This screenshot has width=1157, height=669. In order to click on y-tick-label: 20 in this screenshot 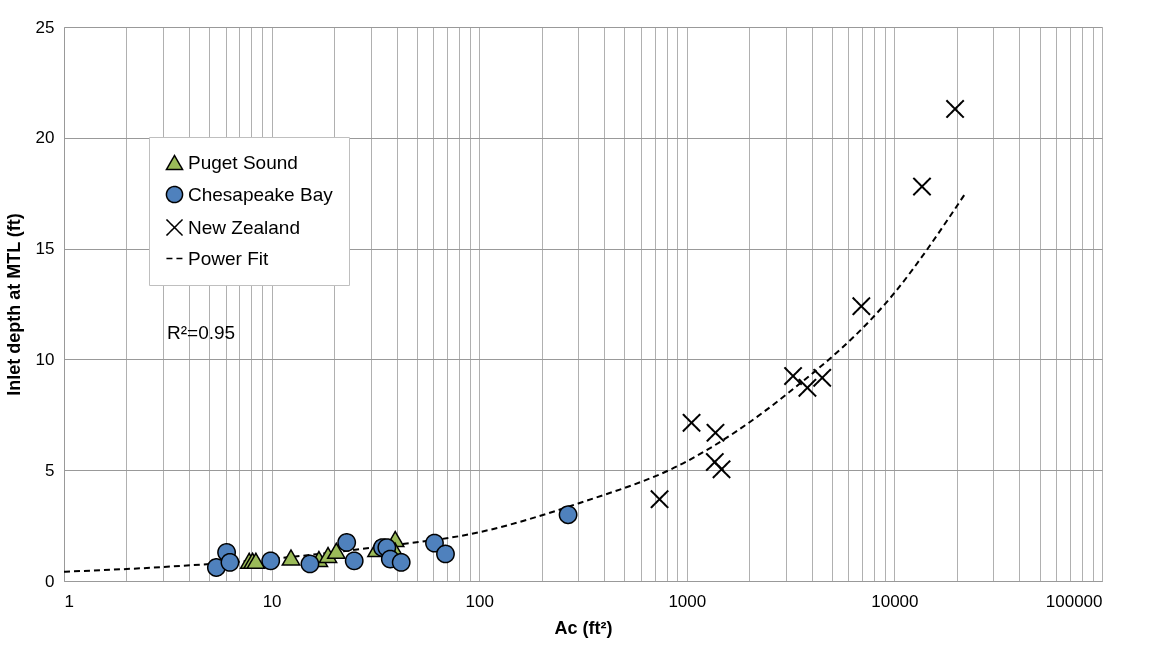, I will do `click(45, 138)`.